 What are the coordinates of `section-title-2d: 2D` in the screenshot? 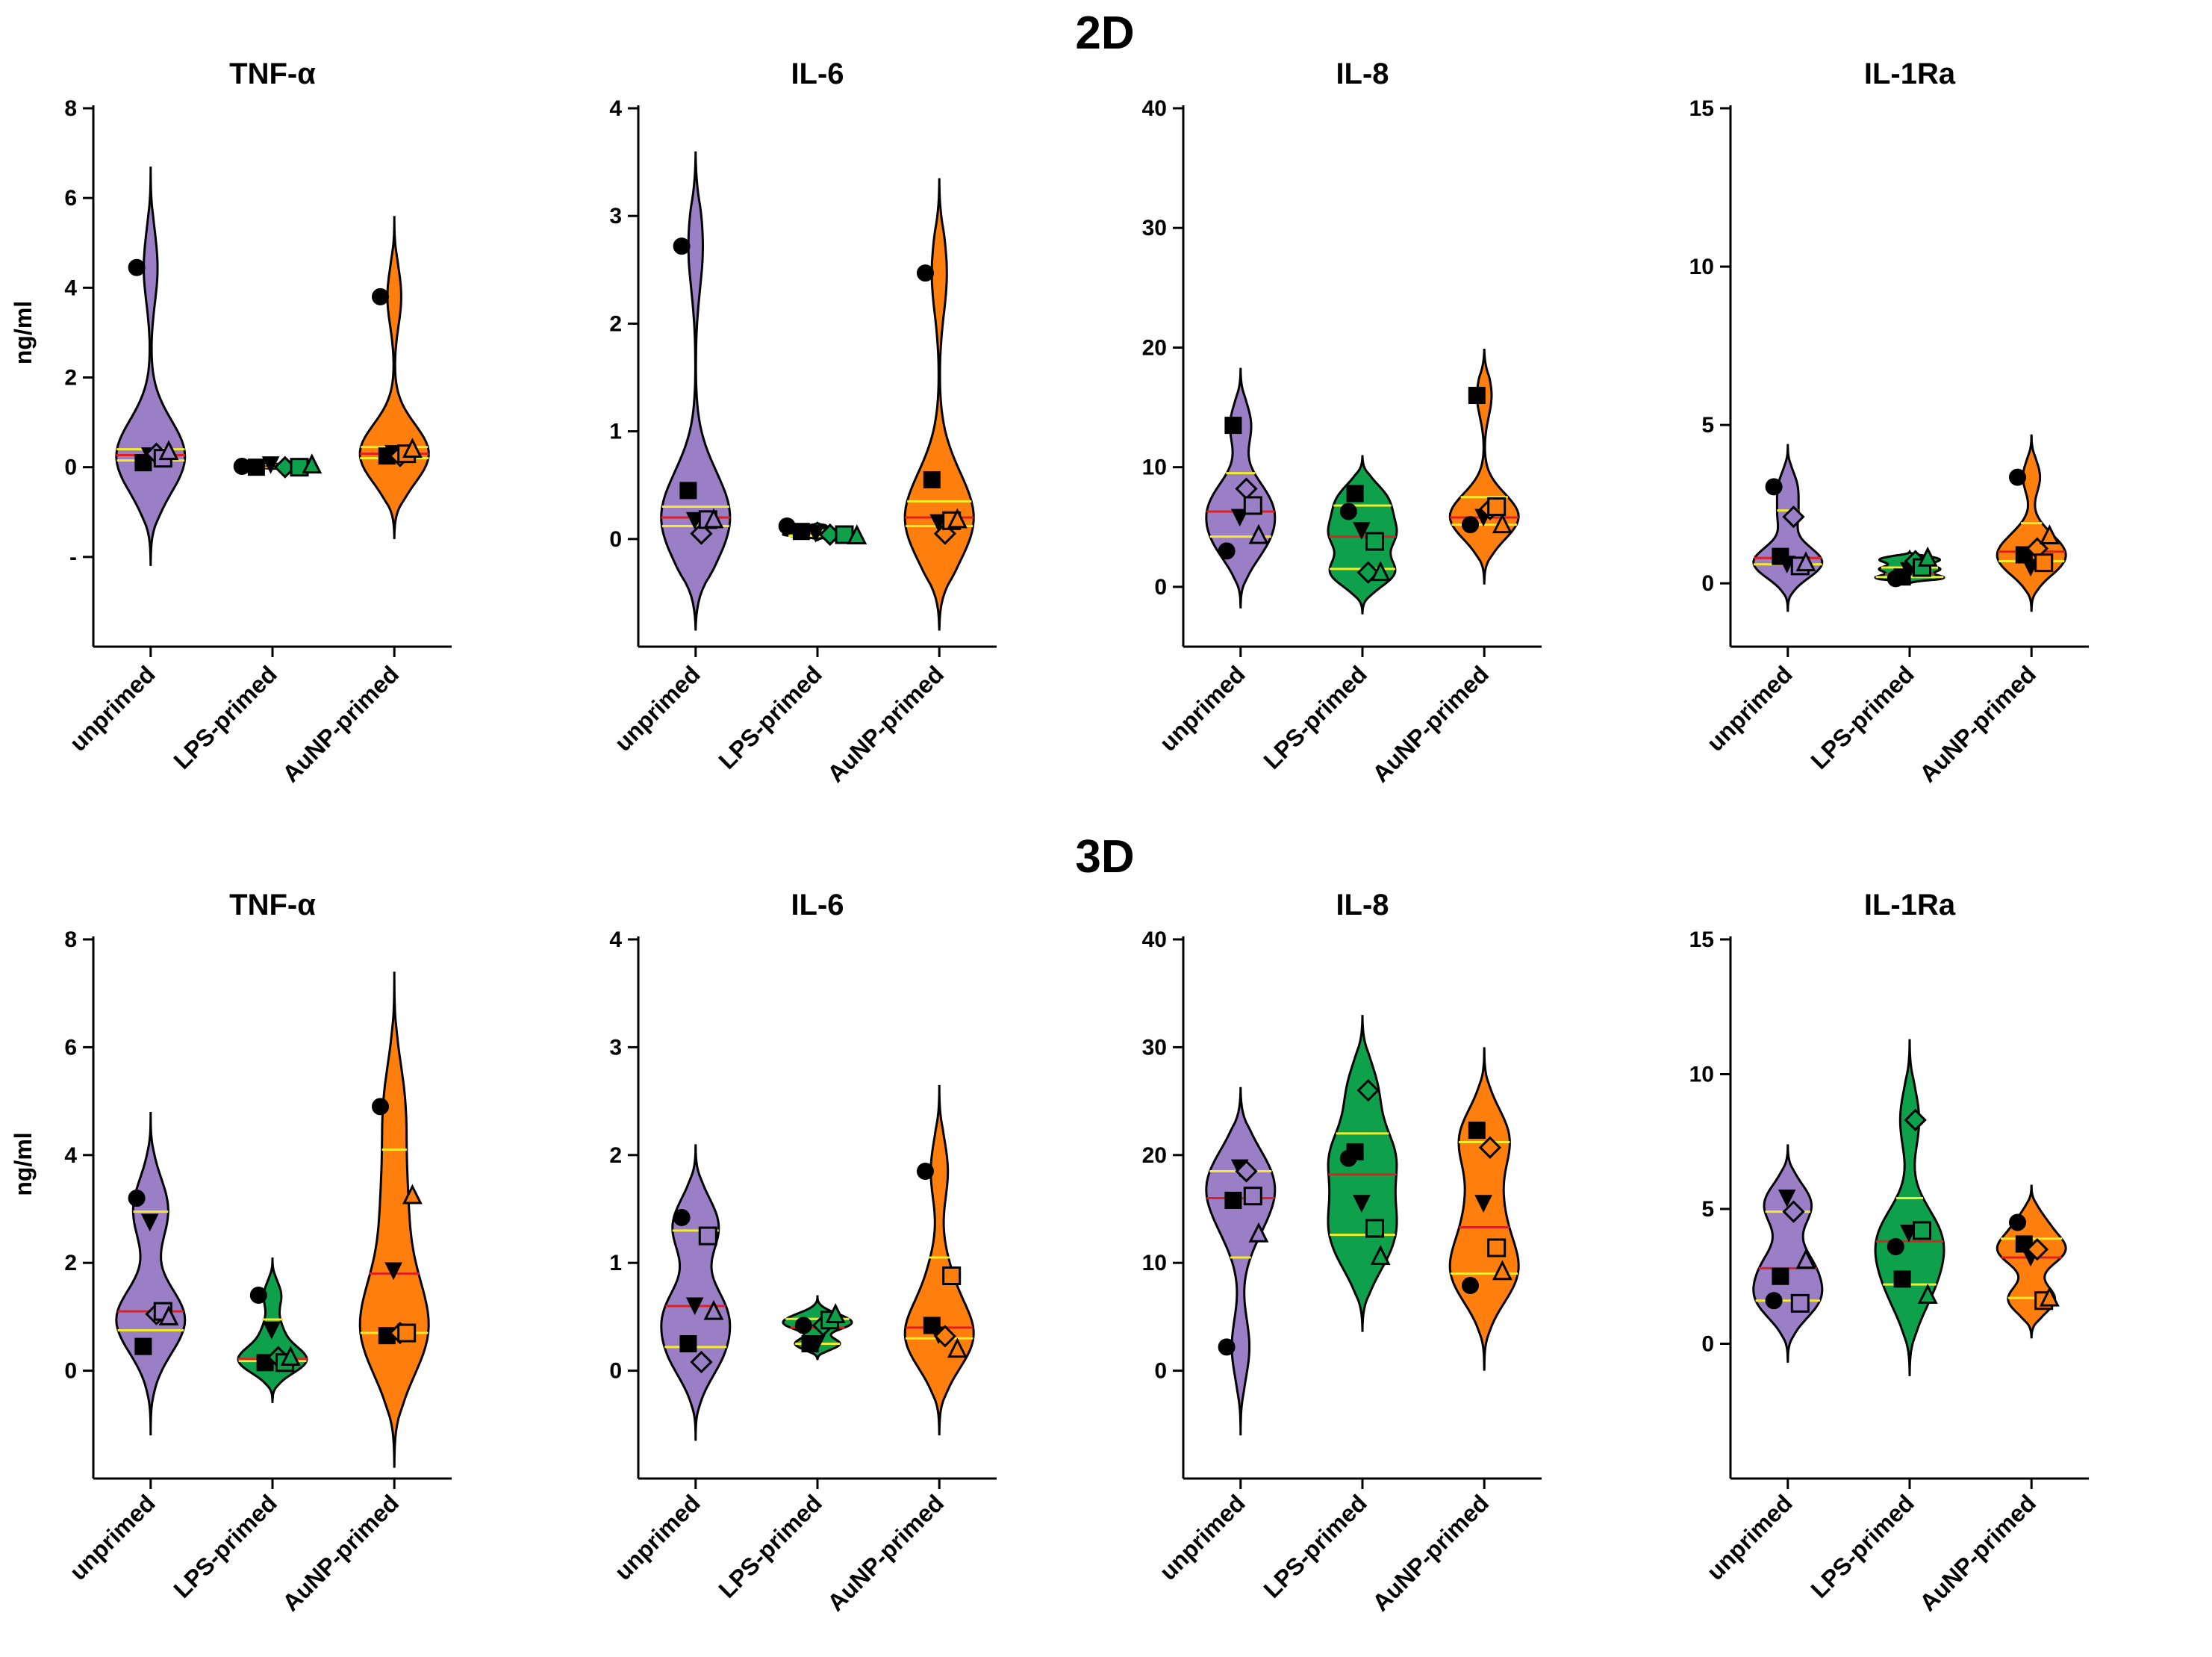 It's located at (1104, 33).